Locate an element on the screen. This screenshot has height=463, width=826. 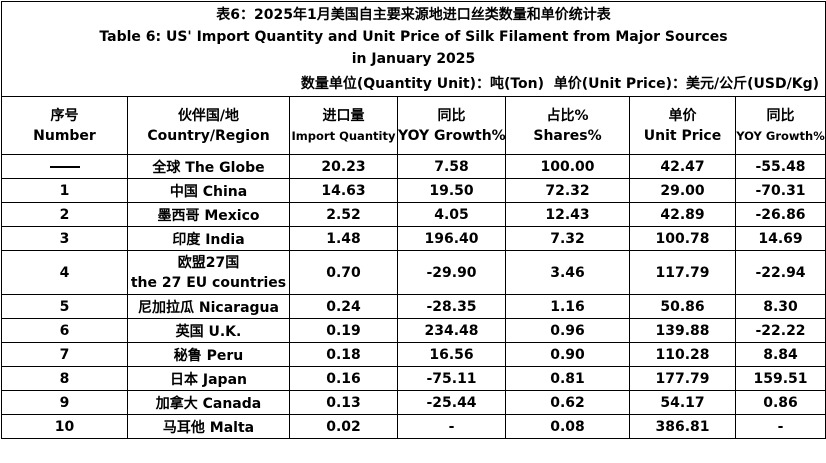
row-share: 12.43 is located at coordinates (567, 214).